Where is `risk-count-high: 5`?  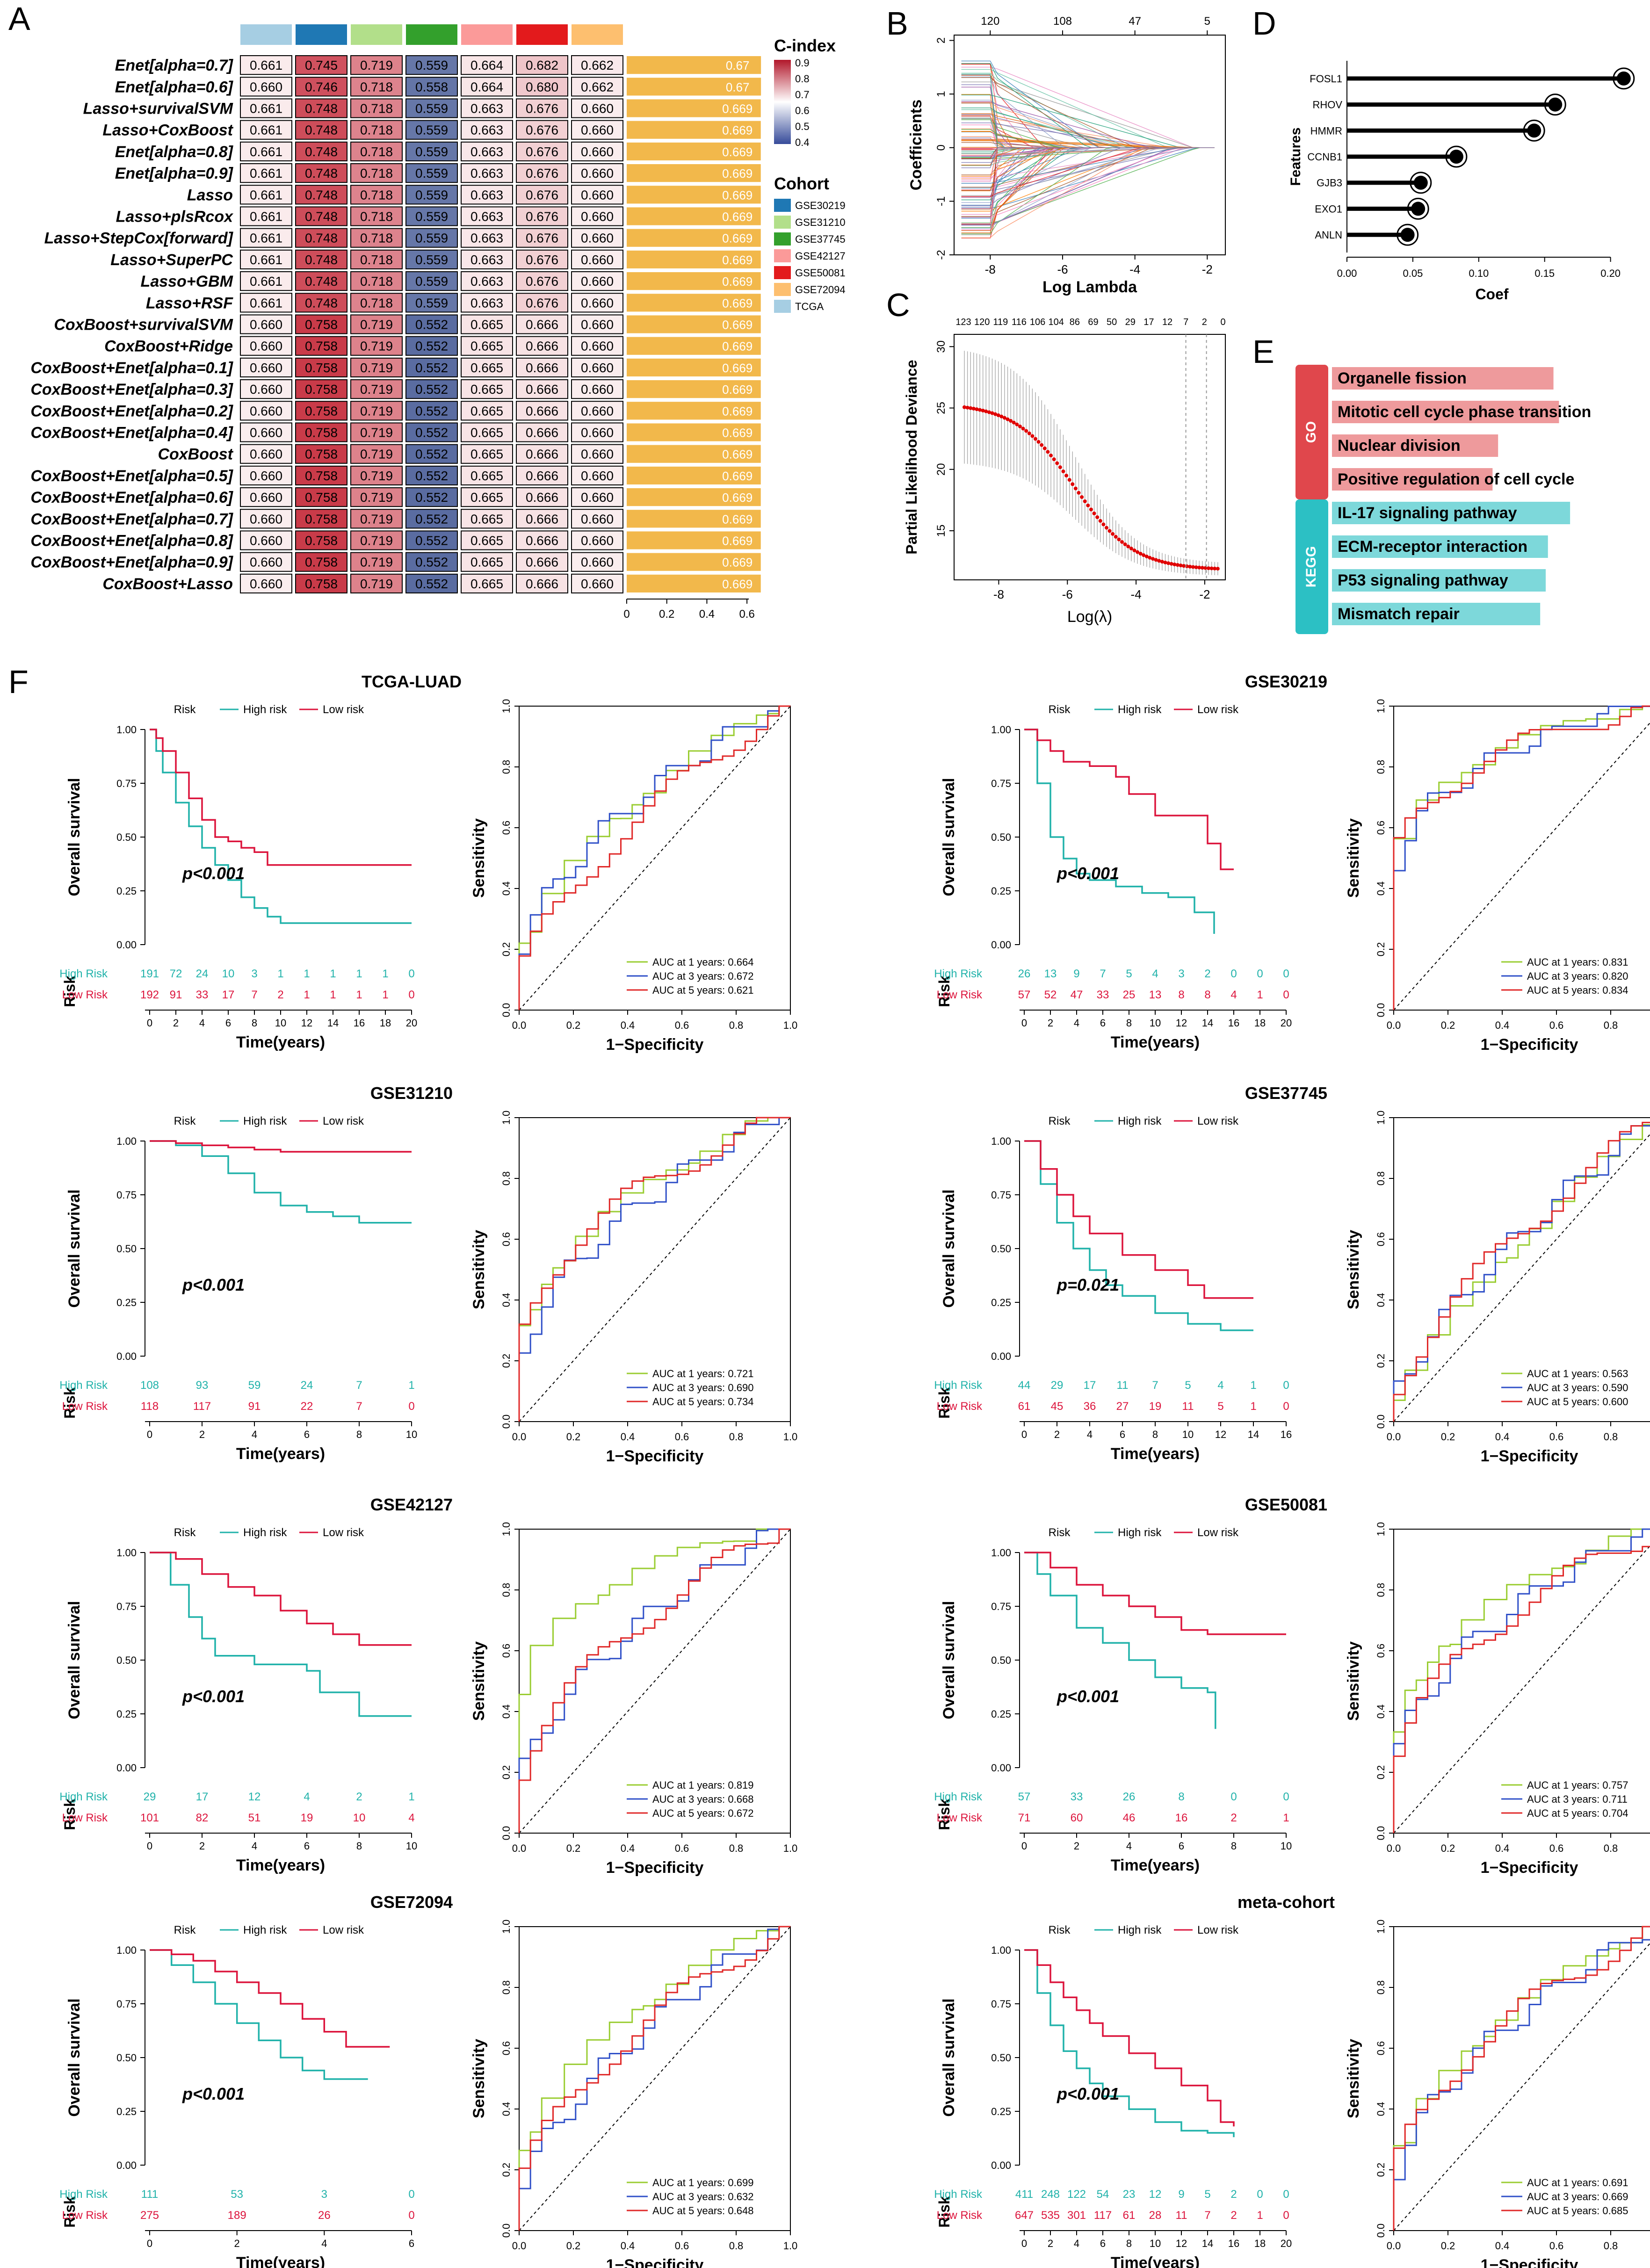 risk-count-high: 5 is located at coordinates (1207, 2194).